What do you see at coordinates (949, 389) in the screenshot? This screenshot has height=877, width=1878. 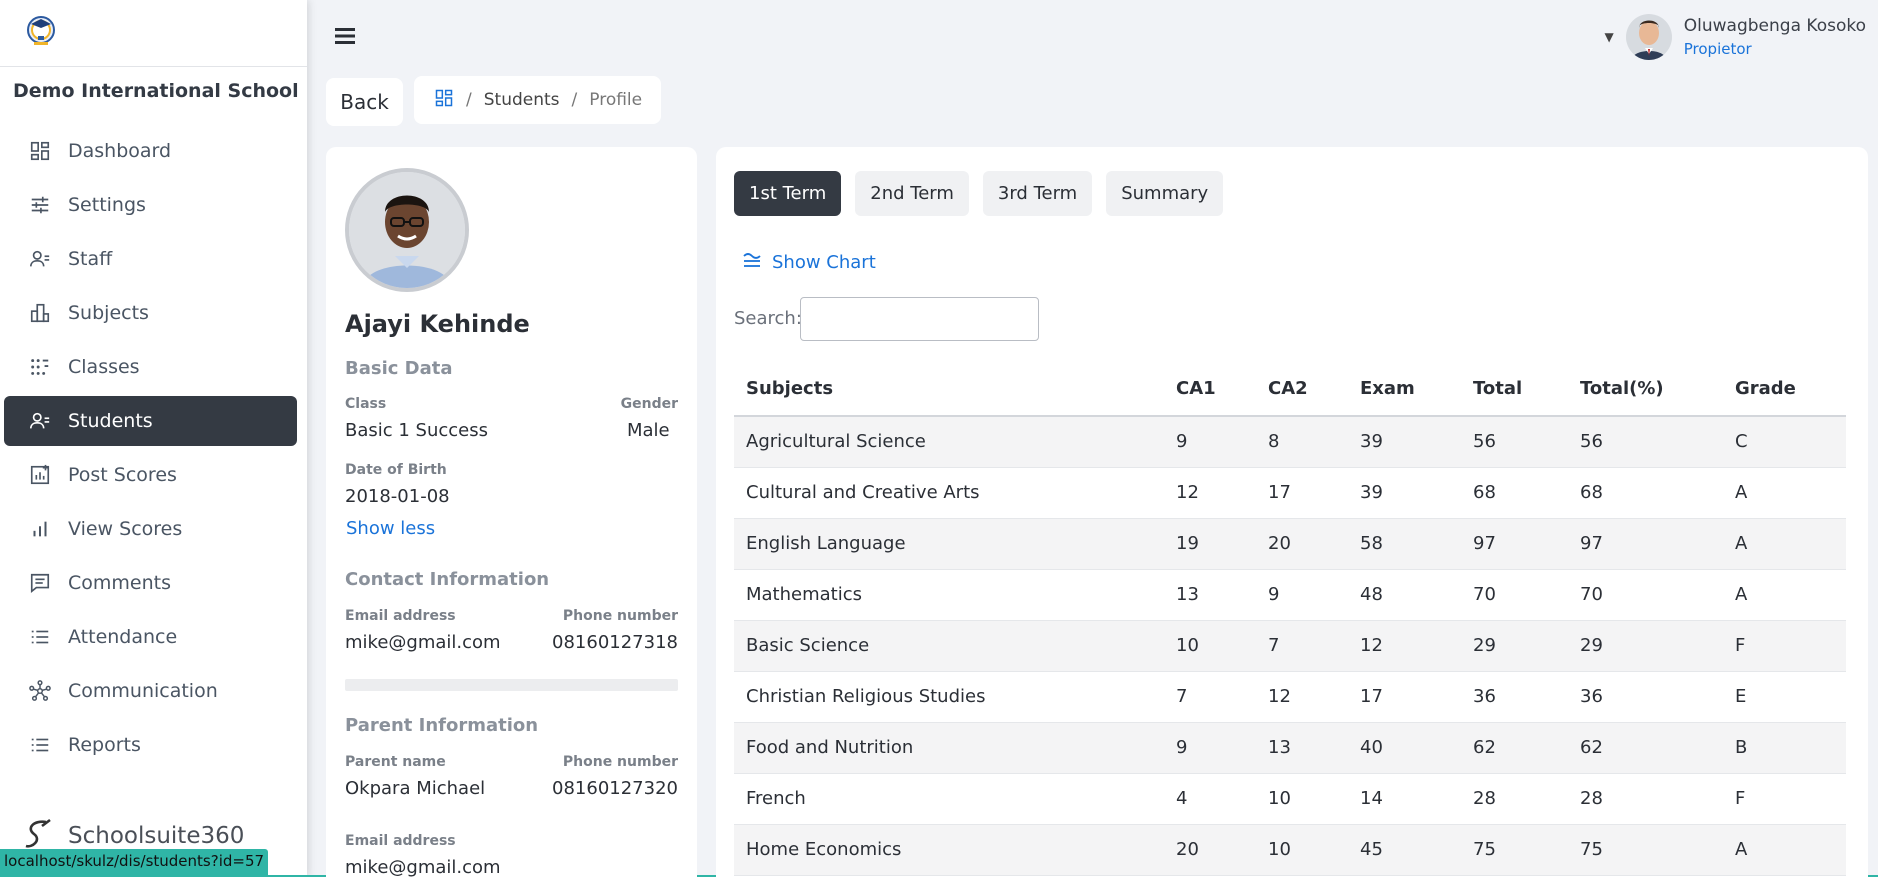 I see `column-header-subjects: Subjects` at bounding box center [949, 389].